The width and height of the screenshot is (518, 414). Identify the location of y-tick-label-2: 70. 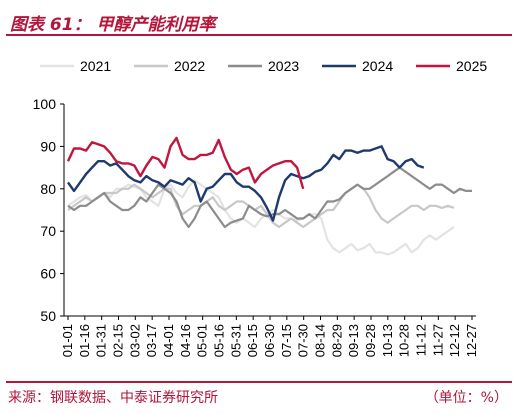
(48, 231).